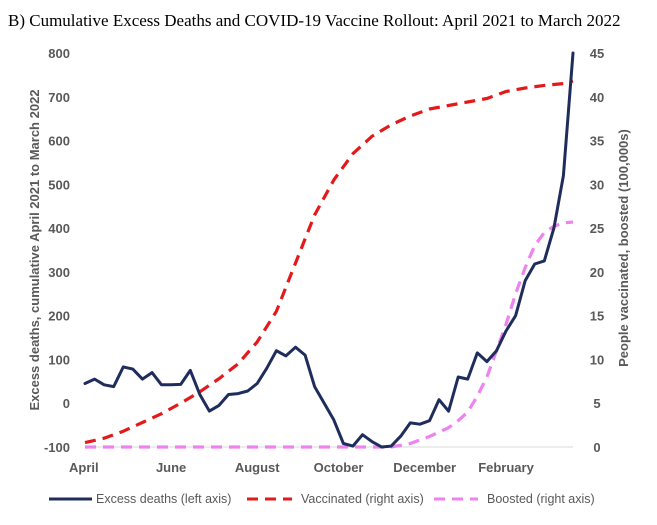  I want to click on y-right-tick-label: 40, so click(597, 97).